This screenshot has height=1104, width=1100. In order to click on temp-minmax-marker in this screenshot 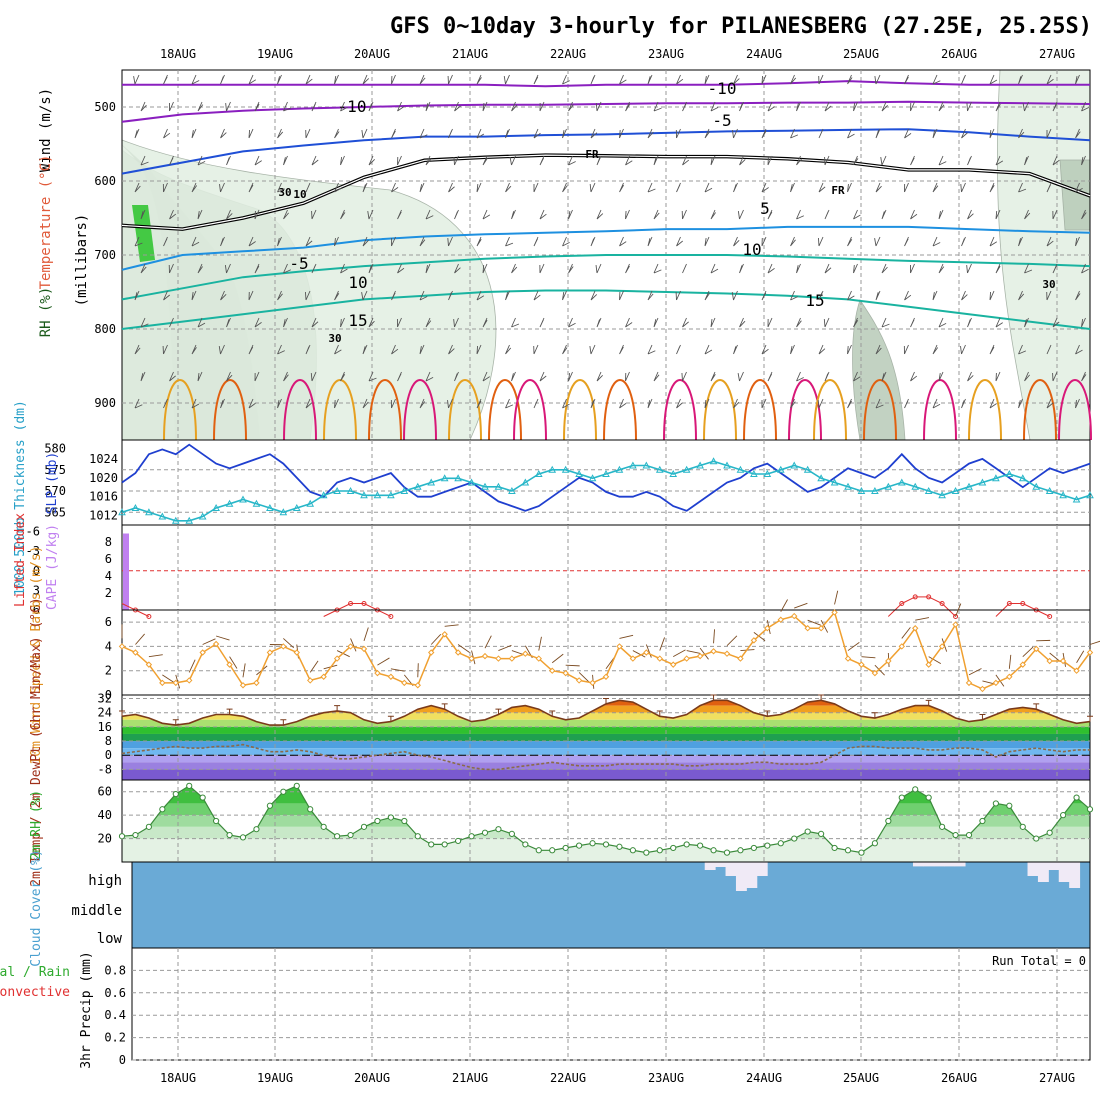, I will do `click(1090, 718)`.